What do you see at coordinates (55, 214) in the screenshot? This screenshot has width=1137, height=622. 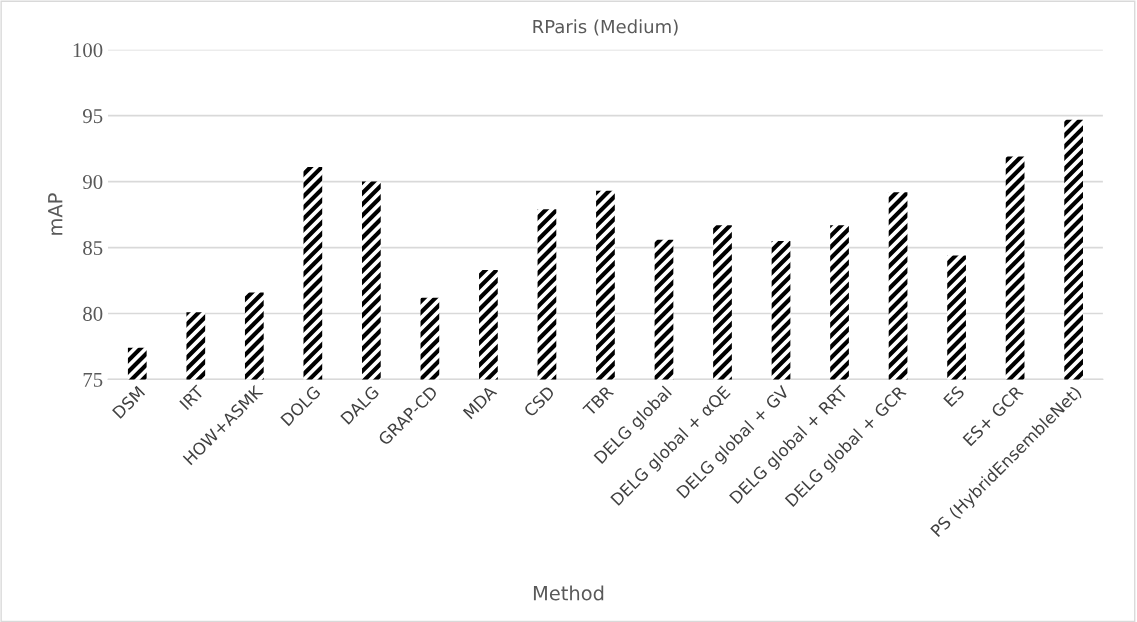 I see `y-axis-title: mAP` at bounding box center [55, 214].